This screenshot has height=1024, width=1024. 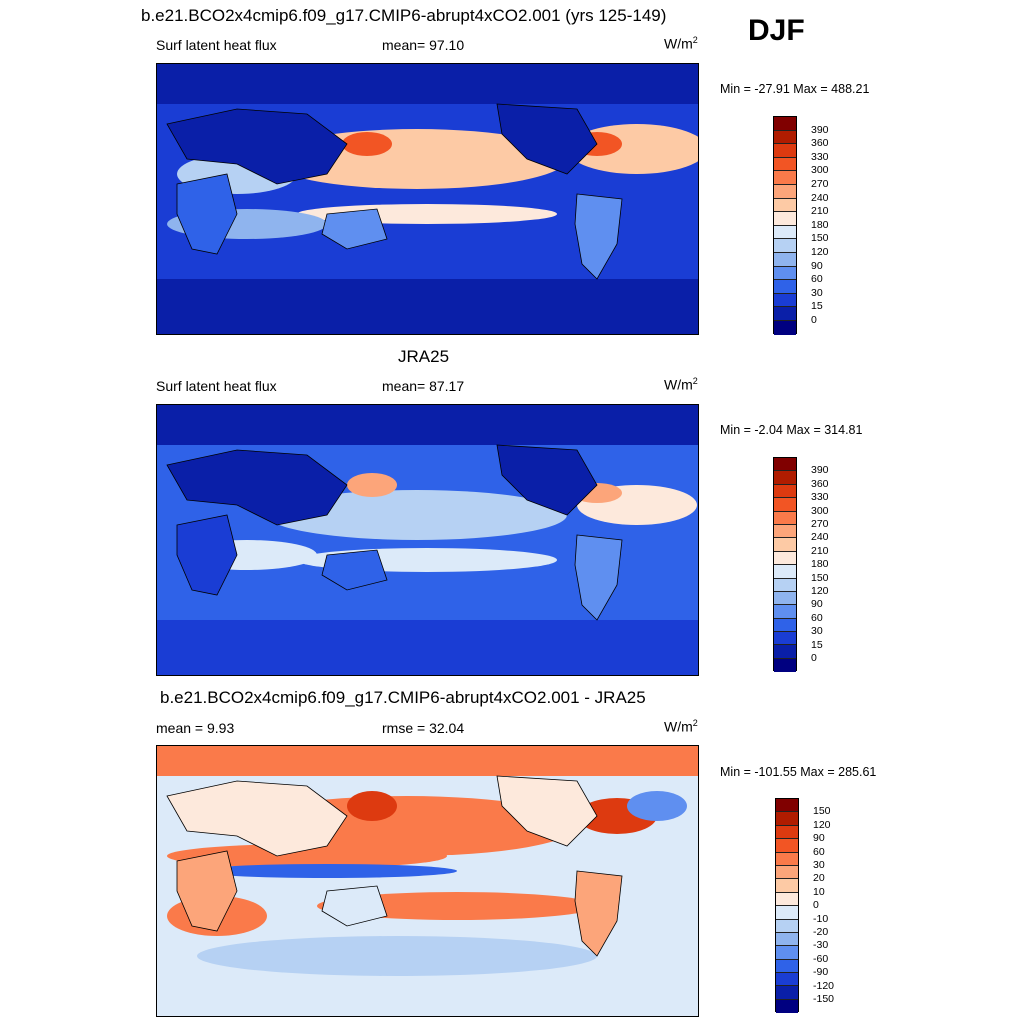 What do you see at coordinates (821, 932) in the screenshot?
I see `colorbar-tick-label: -20` at bounding box center [821, 932].